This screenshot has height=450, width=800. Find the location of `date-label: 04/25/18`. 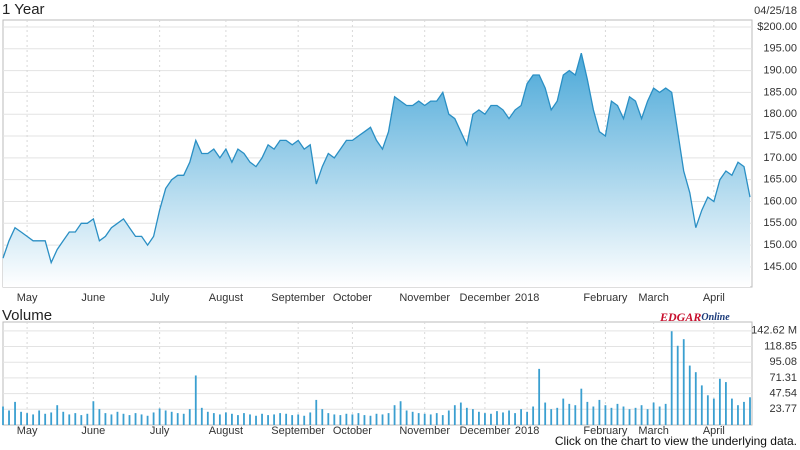

date-label: 04/25/18 is located at coordinates (775, 11).